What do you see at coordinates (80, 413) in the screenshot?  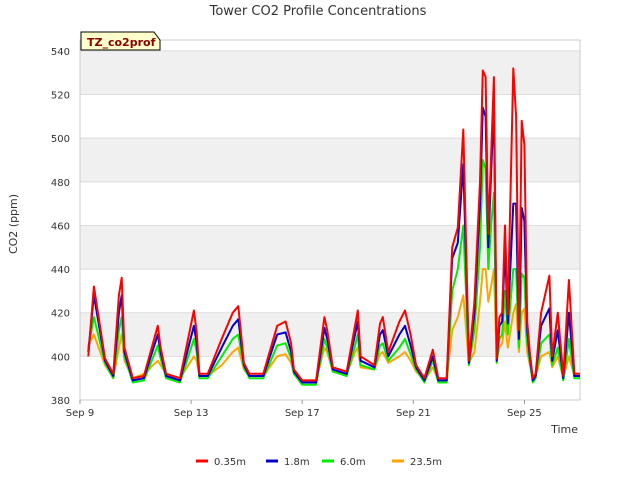 I see `x-tick-label: Sep 9` at bounding box center [80, 413].